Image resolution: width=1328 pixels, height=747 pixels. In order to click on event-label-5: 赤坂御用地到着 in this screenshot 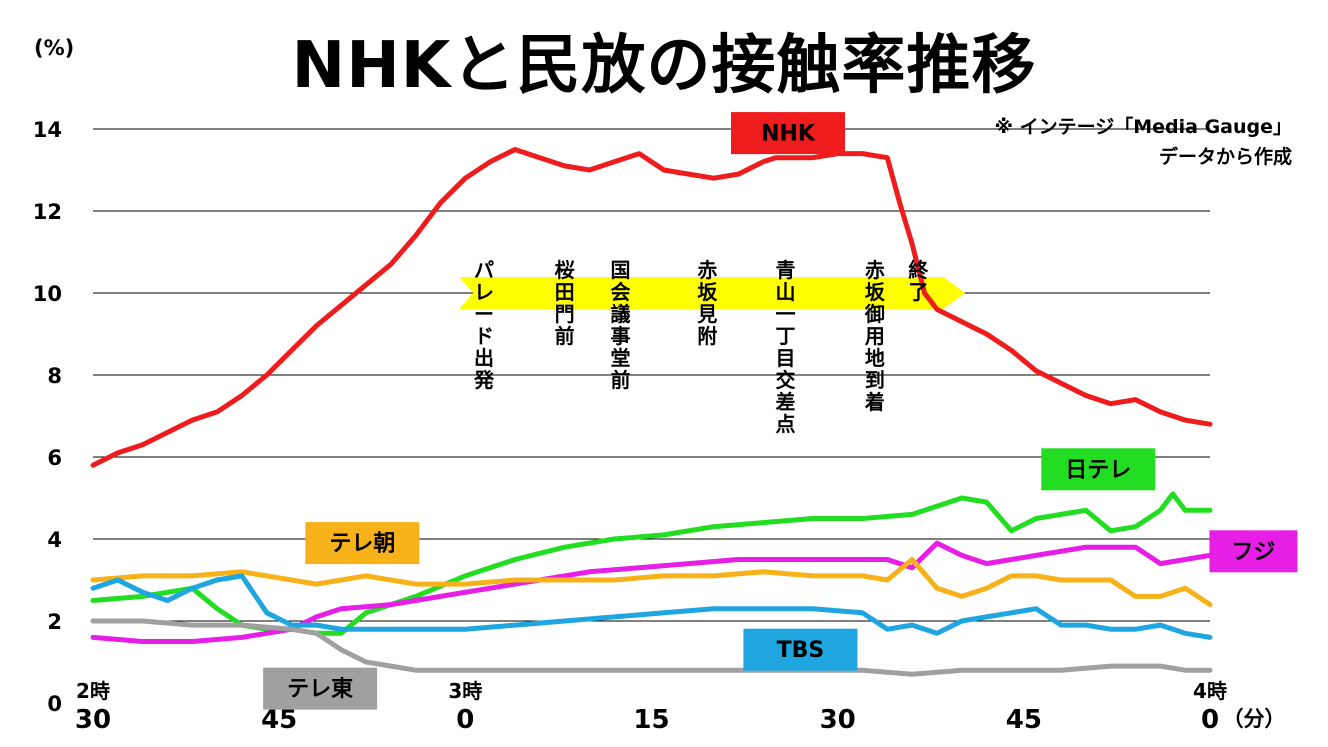, I will do `click(875, 336)`.